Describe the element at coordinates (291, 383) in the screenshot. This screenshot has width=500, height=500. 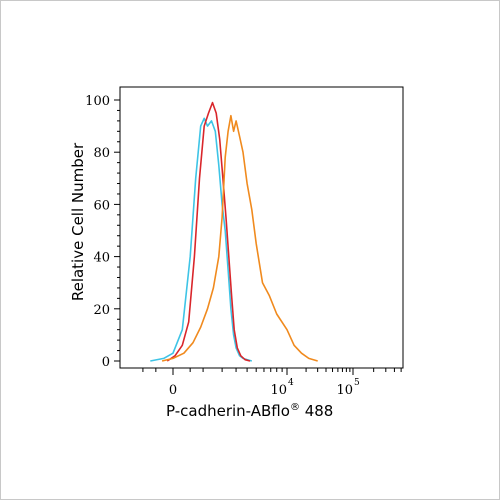
I see `x-tick-exponent: 4` at that location.